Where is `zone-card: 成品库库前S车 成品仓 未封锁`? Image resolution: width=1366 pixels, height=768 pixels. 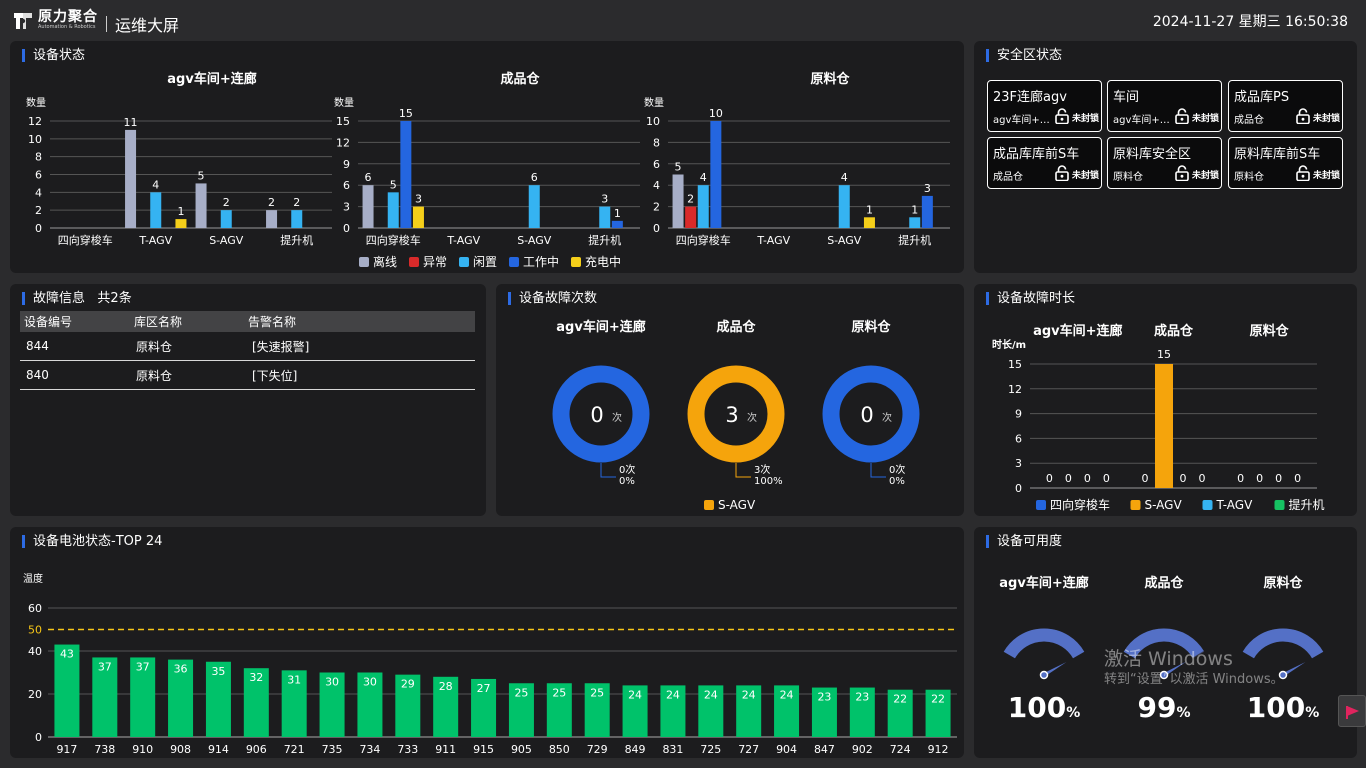
zone-card: 成品库库前S车 成品仓 未封锁 is located at coordinates (1044, 163).